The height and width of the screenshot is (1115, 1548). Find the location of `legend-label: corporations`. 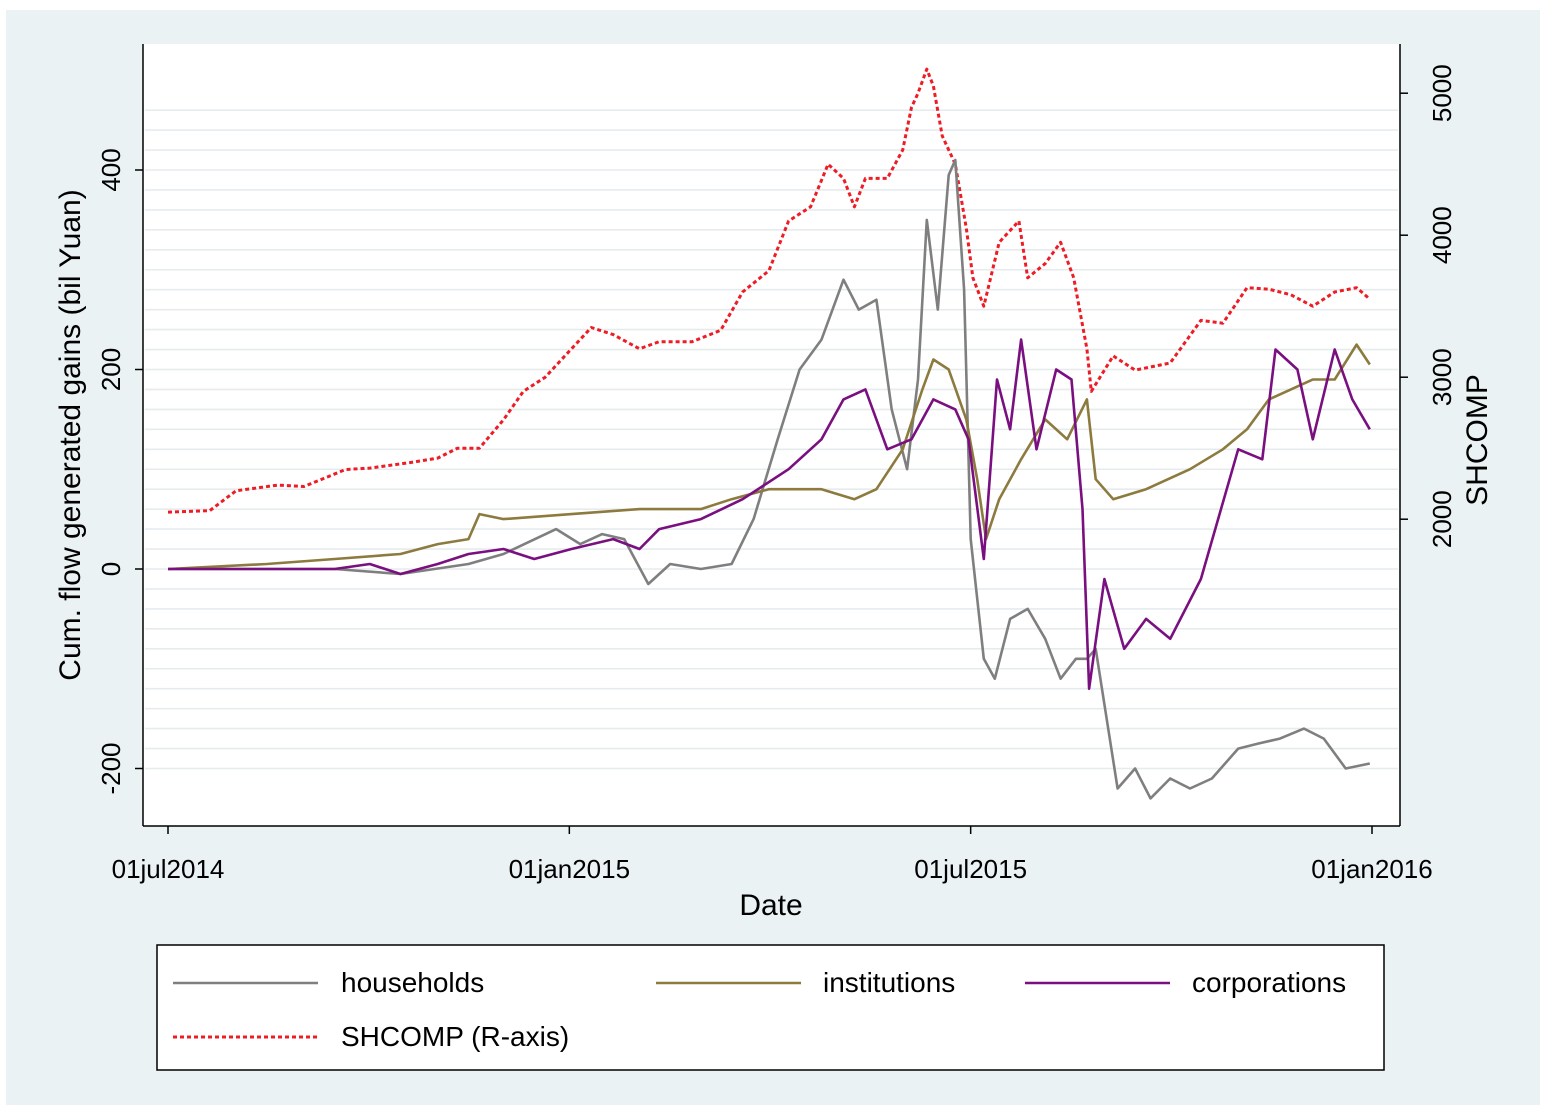

legend-label: corporations is located at coordinates (1269, 982).